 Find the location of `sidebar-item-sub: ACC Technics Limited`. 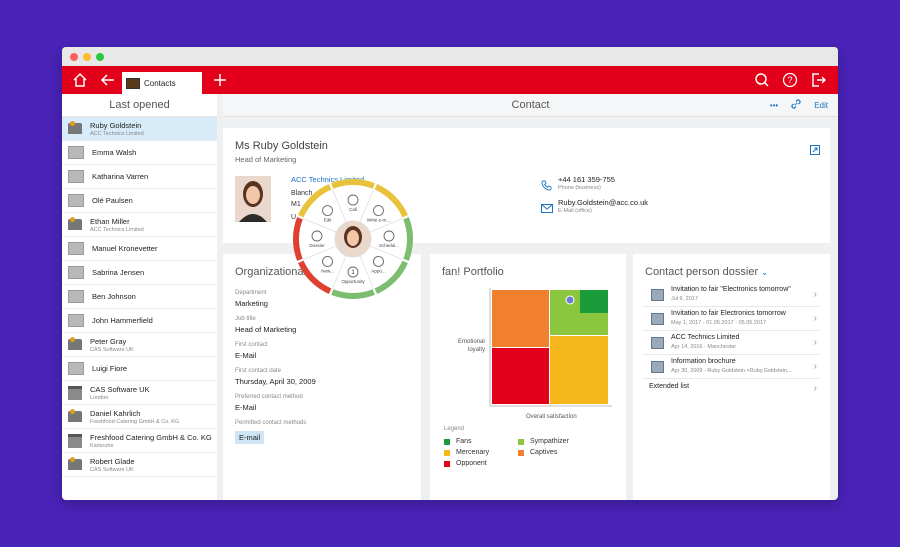

sidebar-item-sub: ACC Technics Limited is located at coordinates (117, 229).